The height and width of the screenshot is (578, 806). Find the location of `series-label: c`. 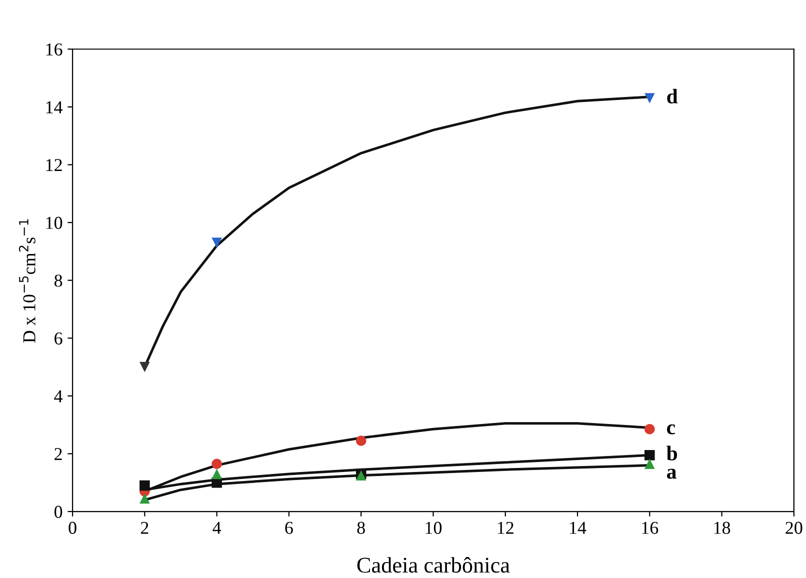

series-label: c is located at coordinates (671, 429).